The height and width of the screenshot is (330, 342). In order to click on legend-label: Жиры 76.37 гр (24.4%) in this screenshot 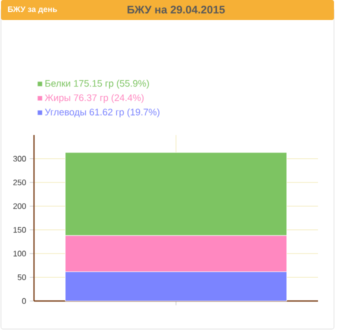, I will do `click(94, 98)`.